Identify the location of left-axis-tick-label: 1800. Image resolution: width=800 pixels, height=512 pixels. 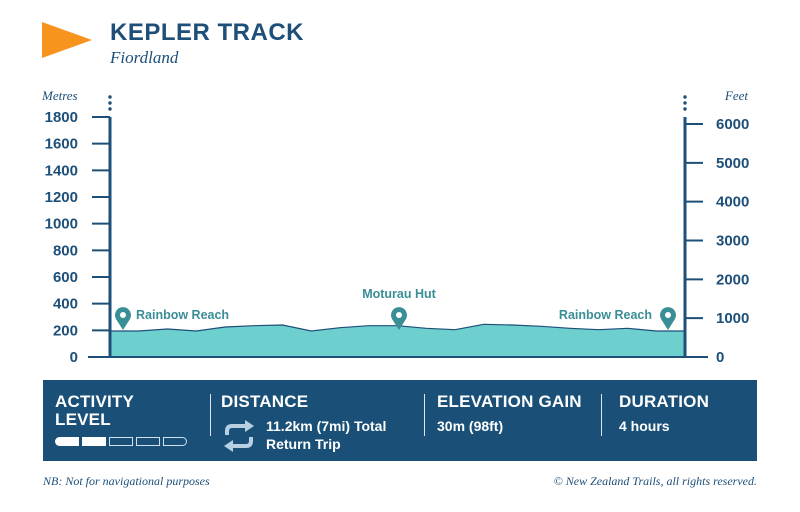
(61, 117).